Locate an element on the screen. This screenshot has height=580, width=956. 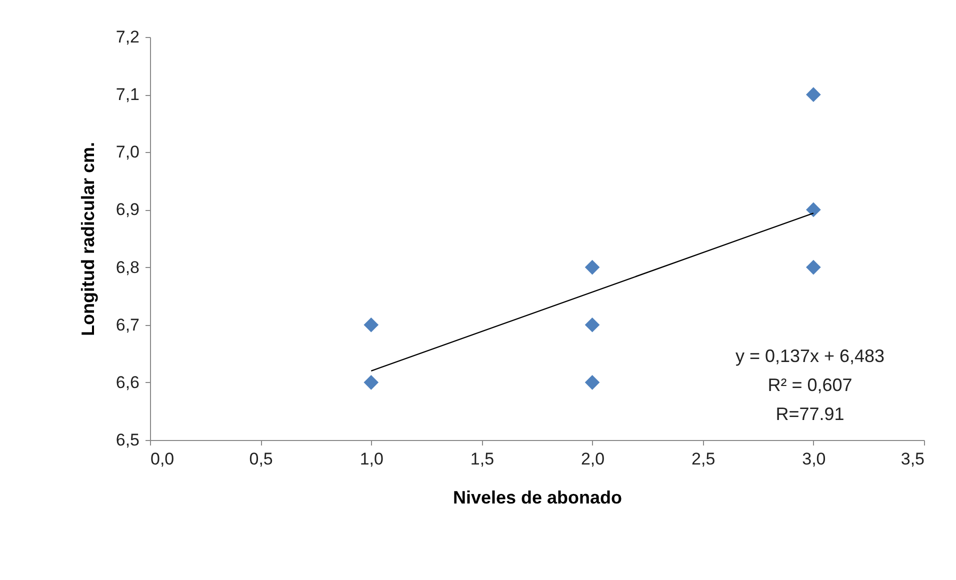
y-axis-title: Longitud radicular cm. is located at coordinates (88, 239).